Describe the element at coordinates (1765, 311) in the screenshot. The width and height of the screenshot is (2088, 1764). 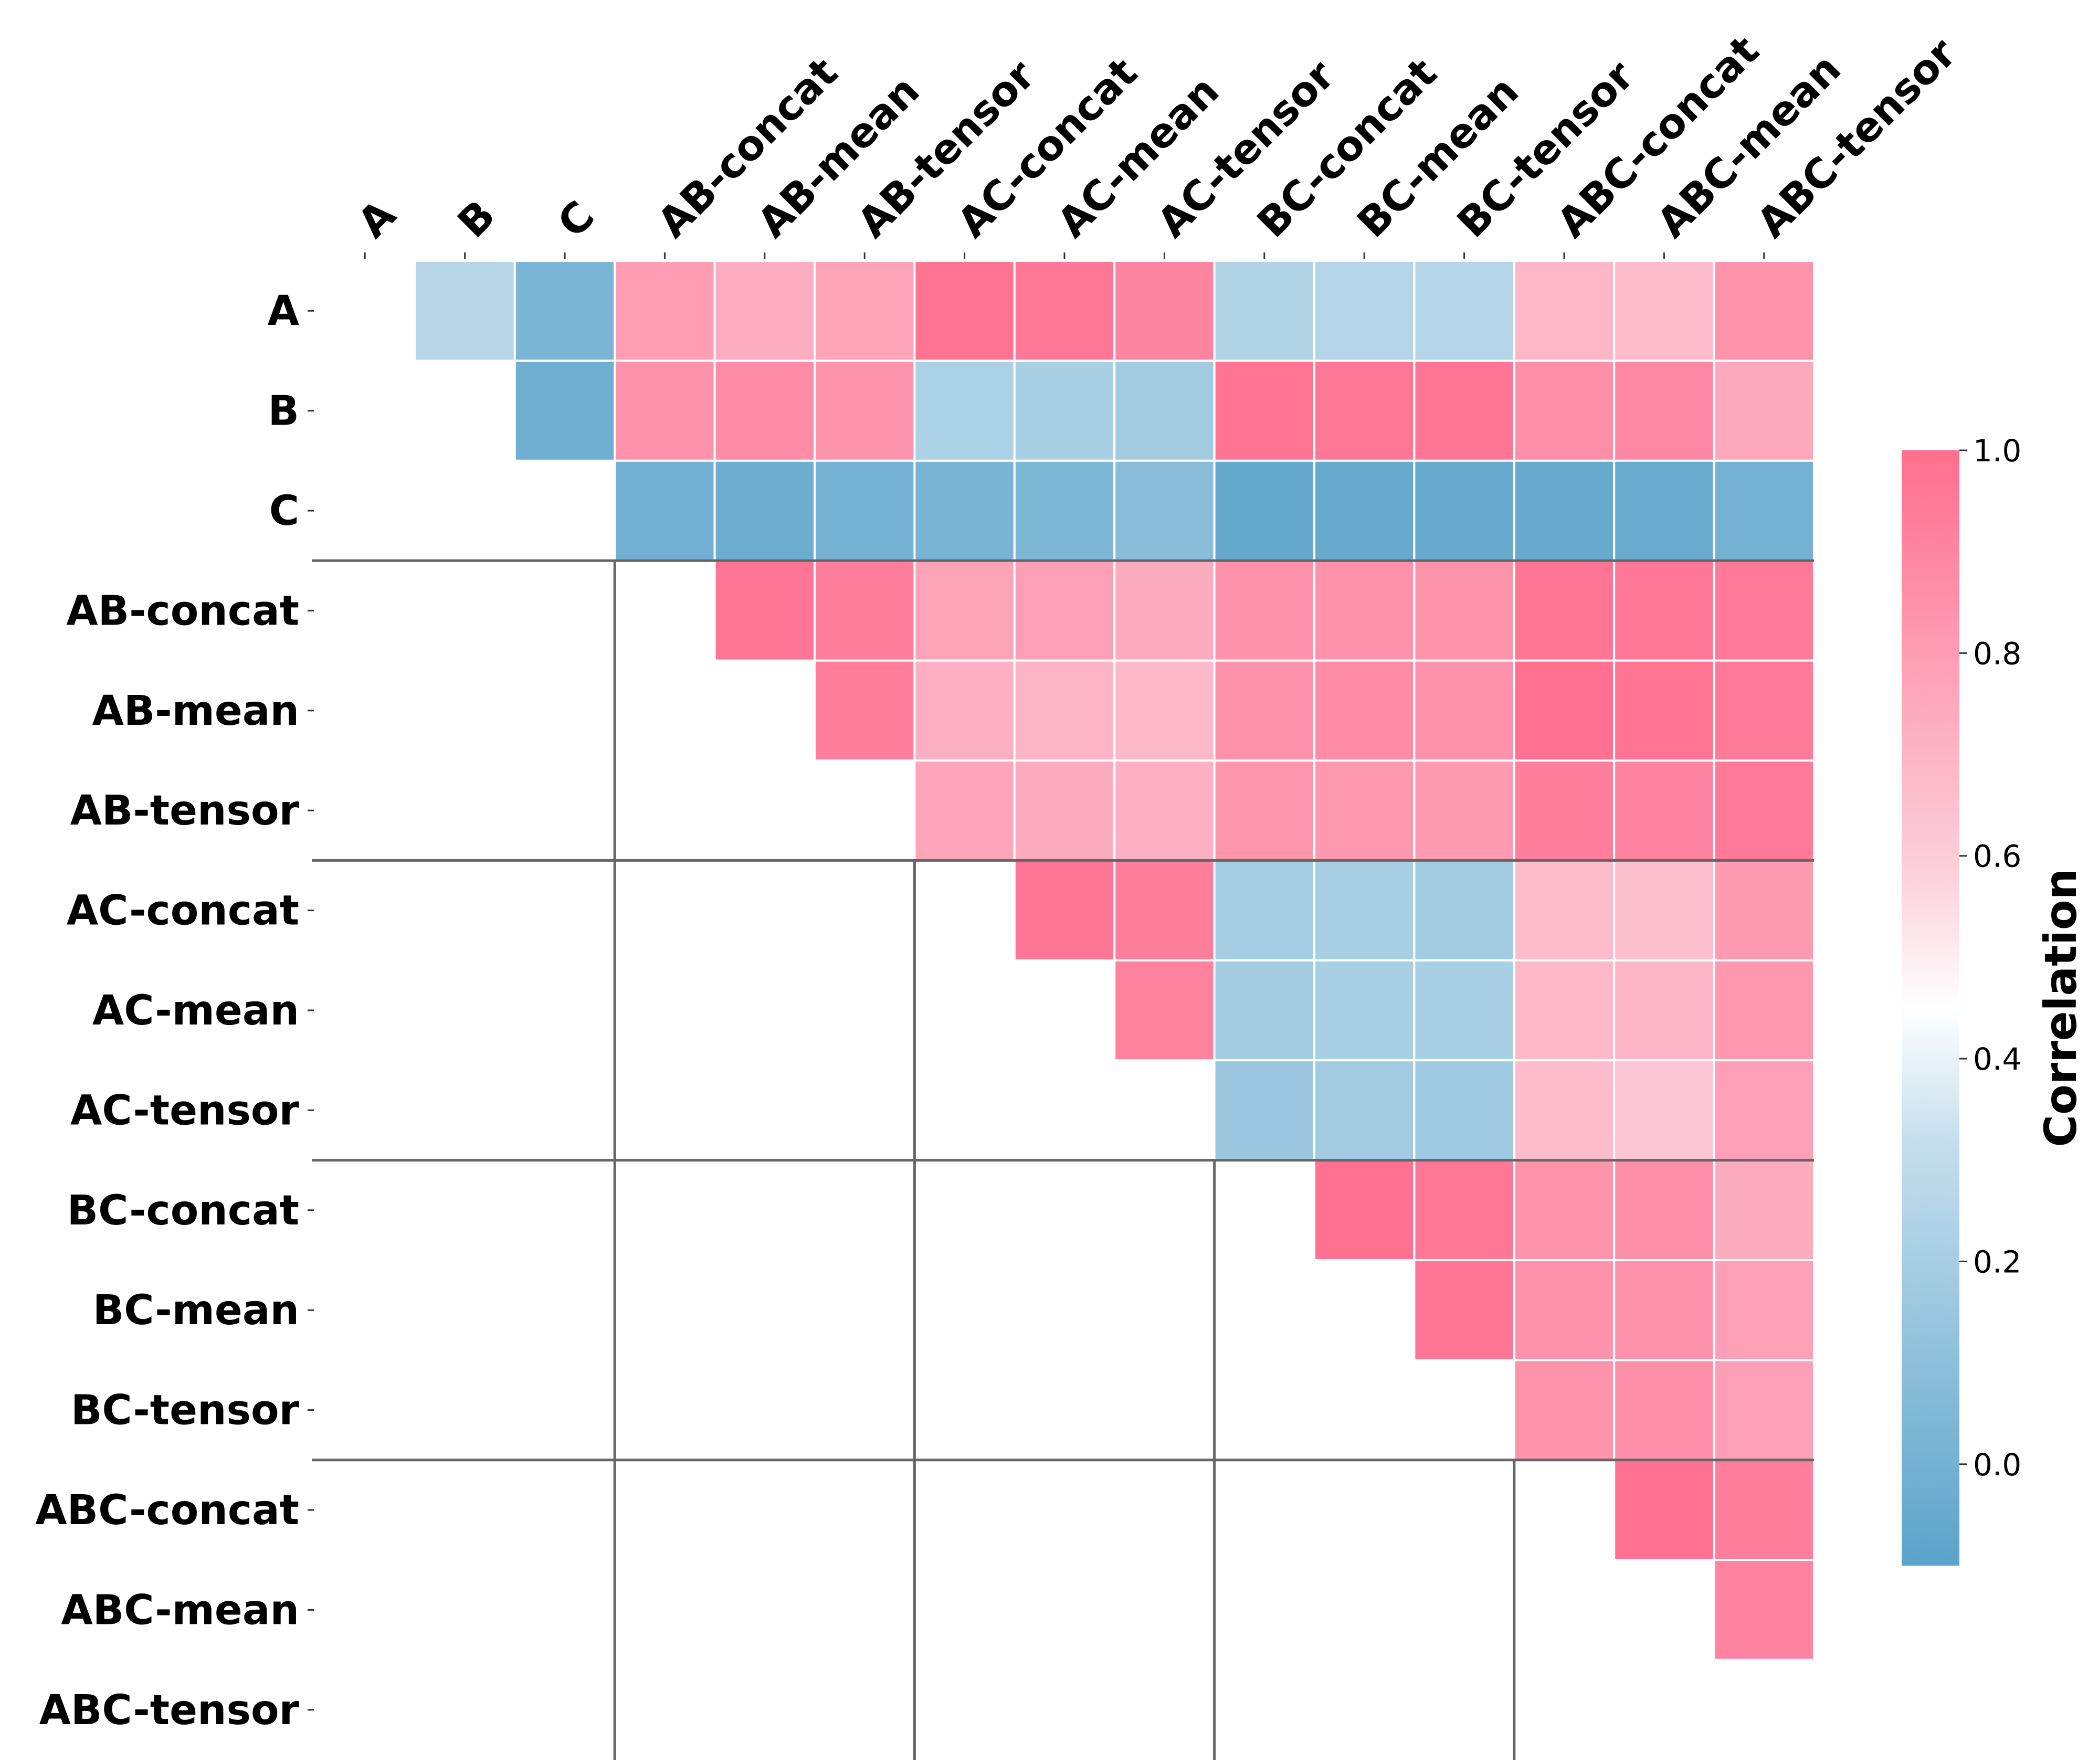
I see `heatmap-cell-A-ABC-tensor` at that location.